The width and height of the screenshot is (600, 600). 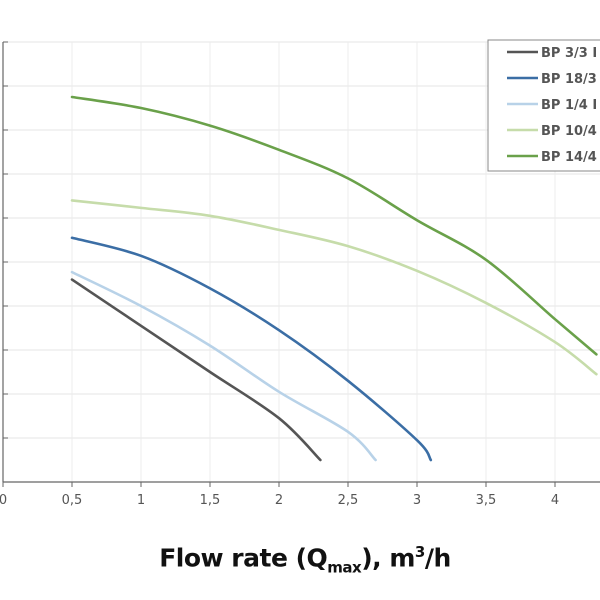 I want to click on x-tick-label: 3, so click(x=417, y=500).